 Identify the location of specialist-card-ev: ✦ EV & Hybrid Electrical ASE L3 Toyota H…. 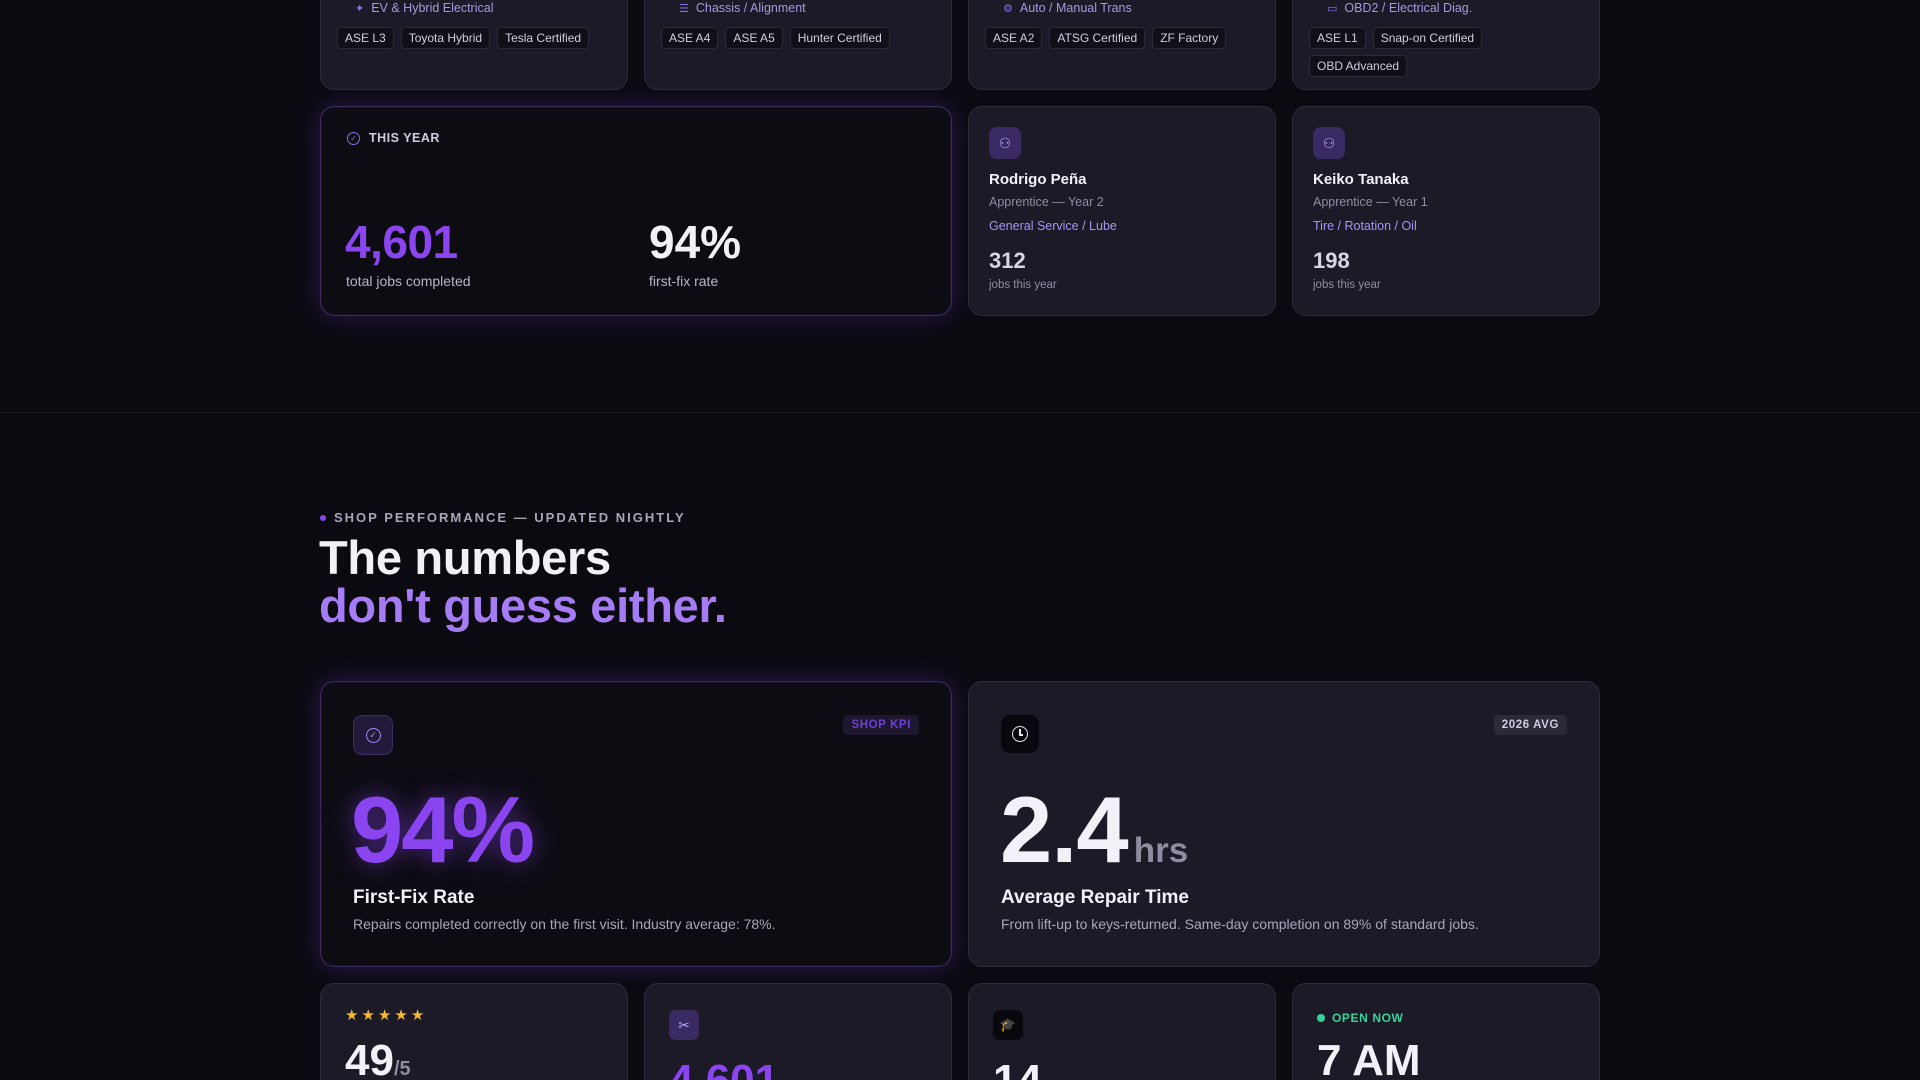
(474, 45).